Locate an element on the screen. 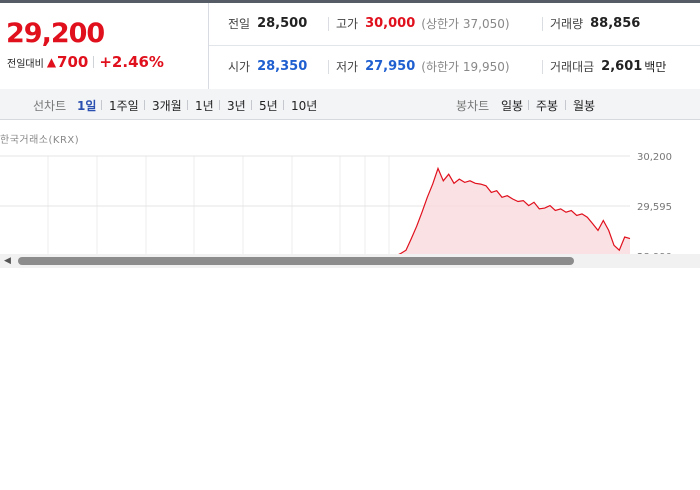 The width and height of the screenshot is (700, 490). stat-value: 2,601 is located at coordinates (622, 66).